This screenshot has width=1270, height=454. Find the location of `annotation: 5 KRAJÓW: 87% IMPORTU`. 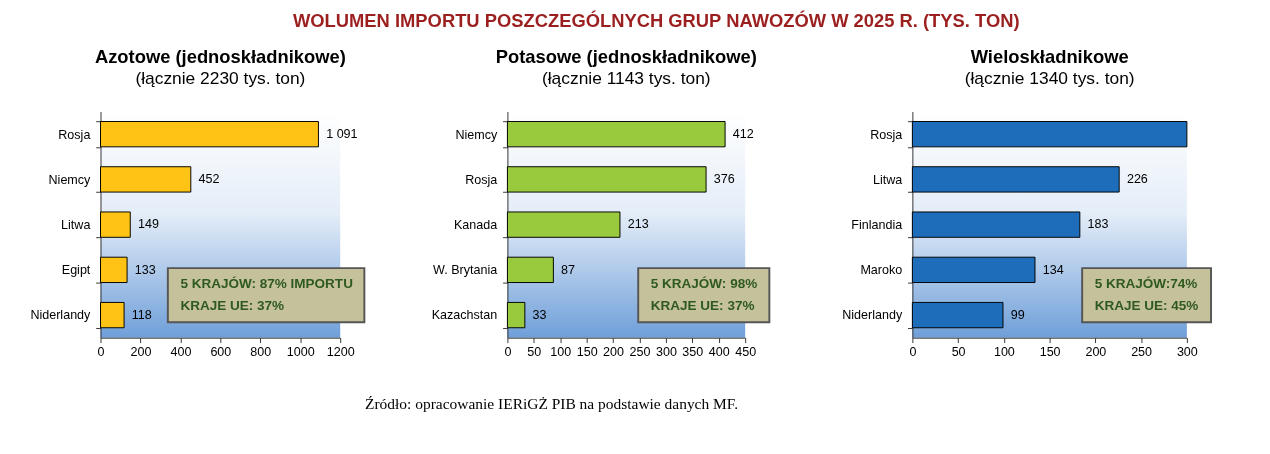

annotation: 5 KRAJÓW: 87% IMPORTU is located at coordinates (266, 283).